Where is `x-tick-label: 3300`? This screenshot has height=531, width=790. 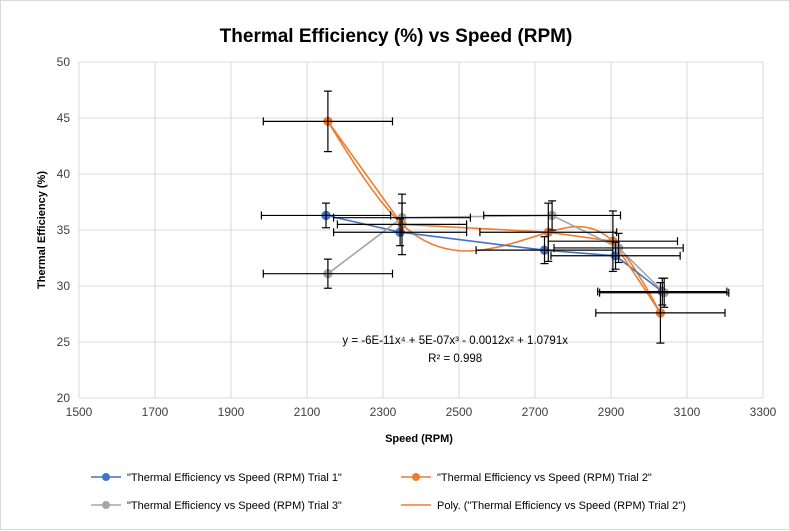
x-tick-label: 3300 is located at coordinates (763, 412).